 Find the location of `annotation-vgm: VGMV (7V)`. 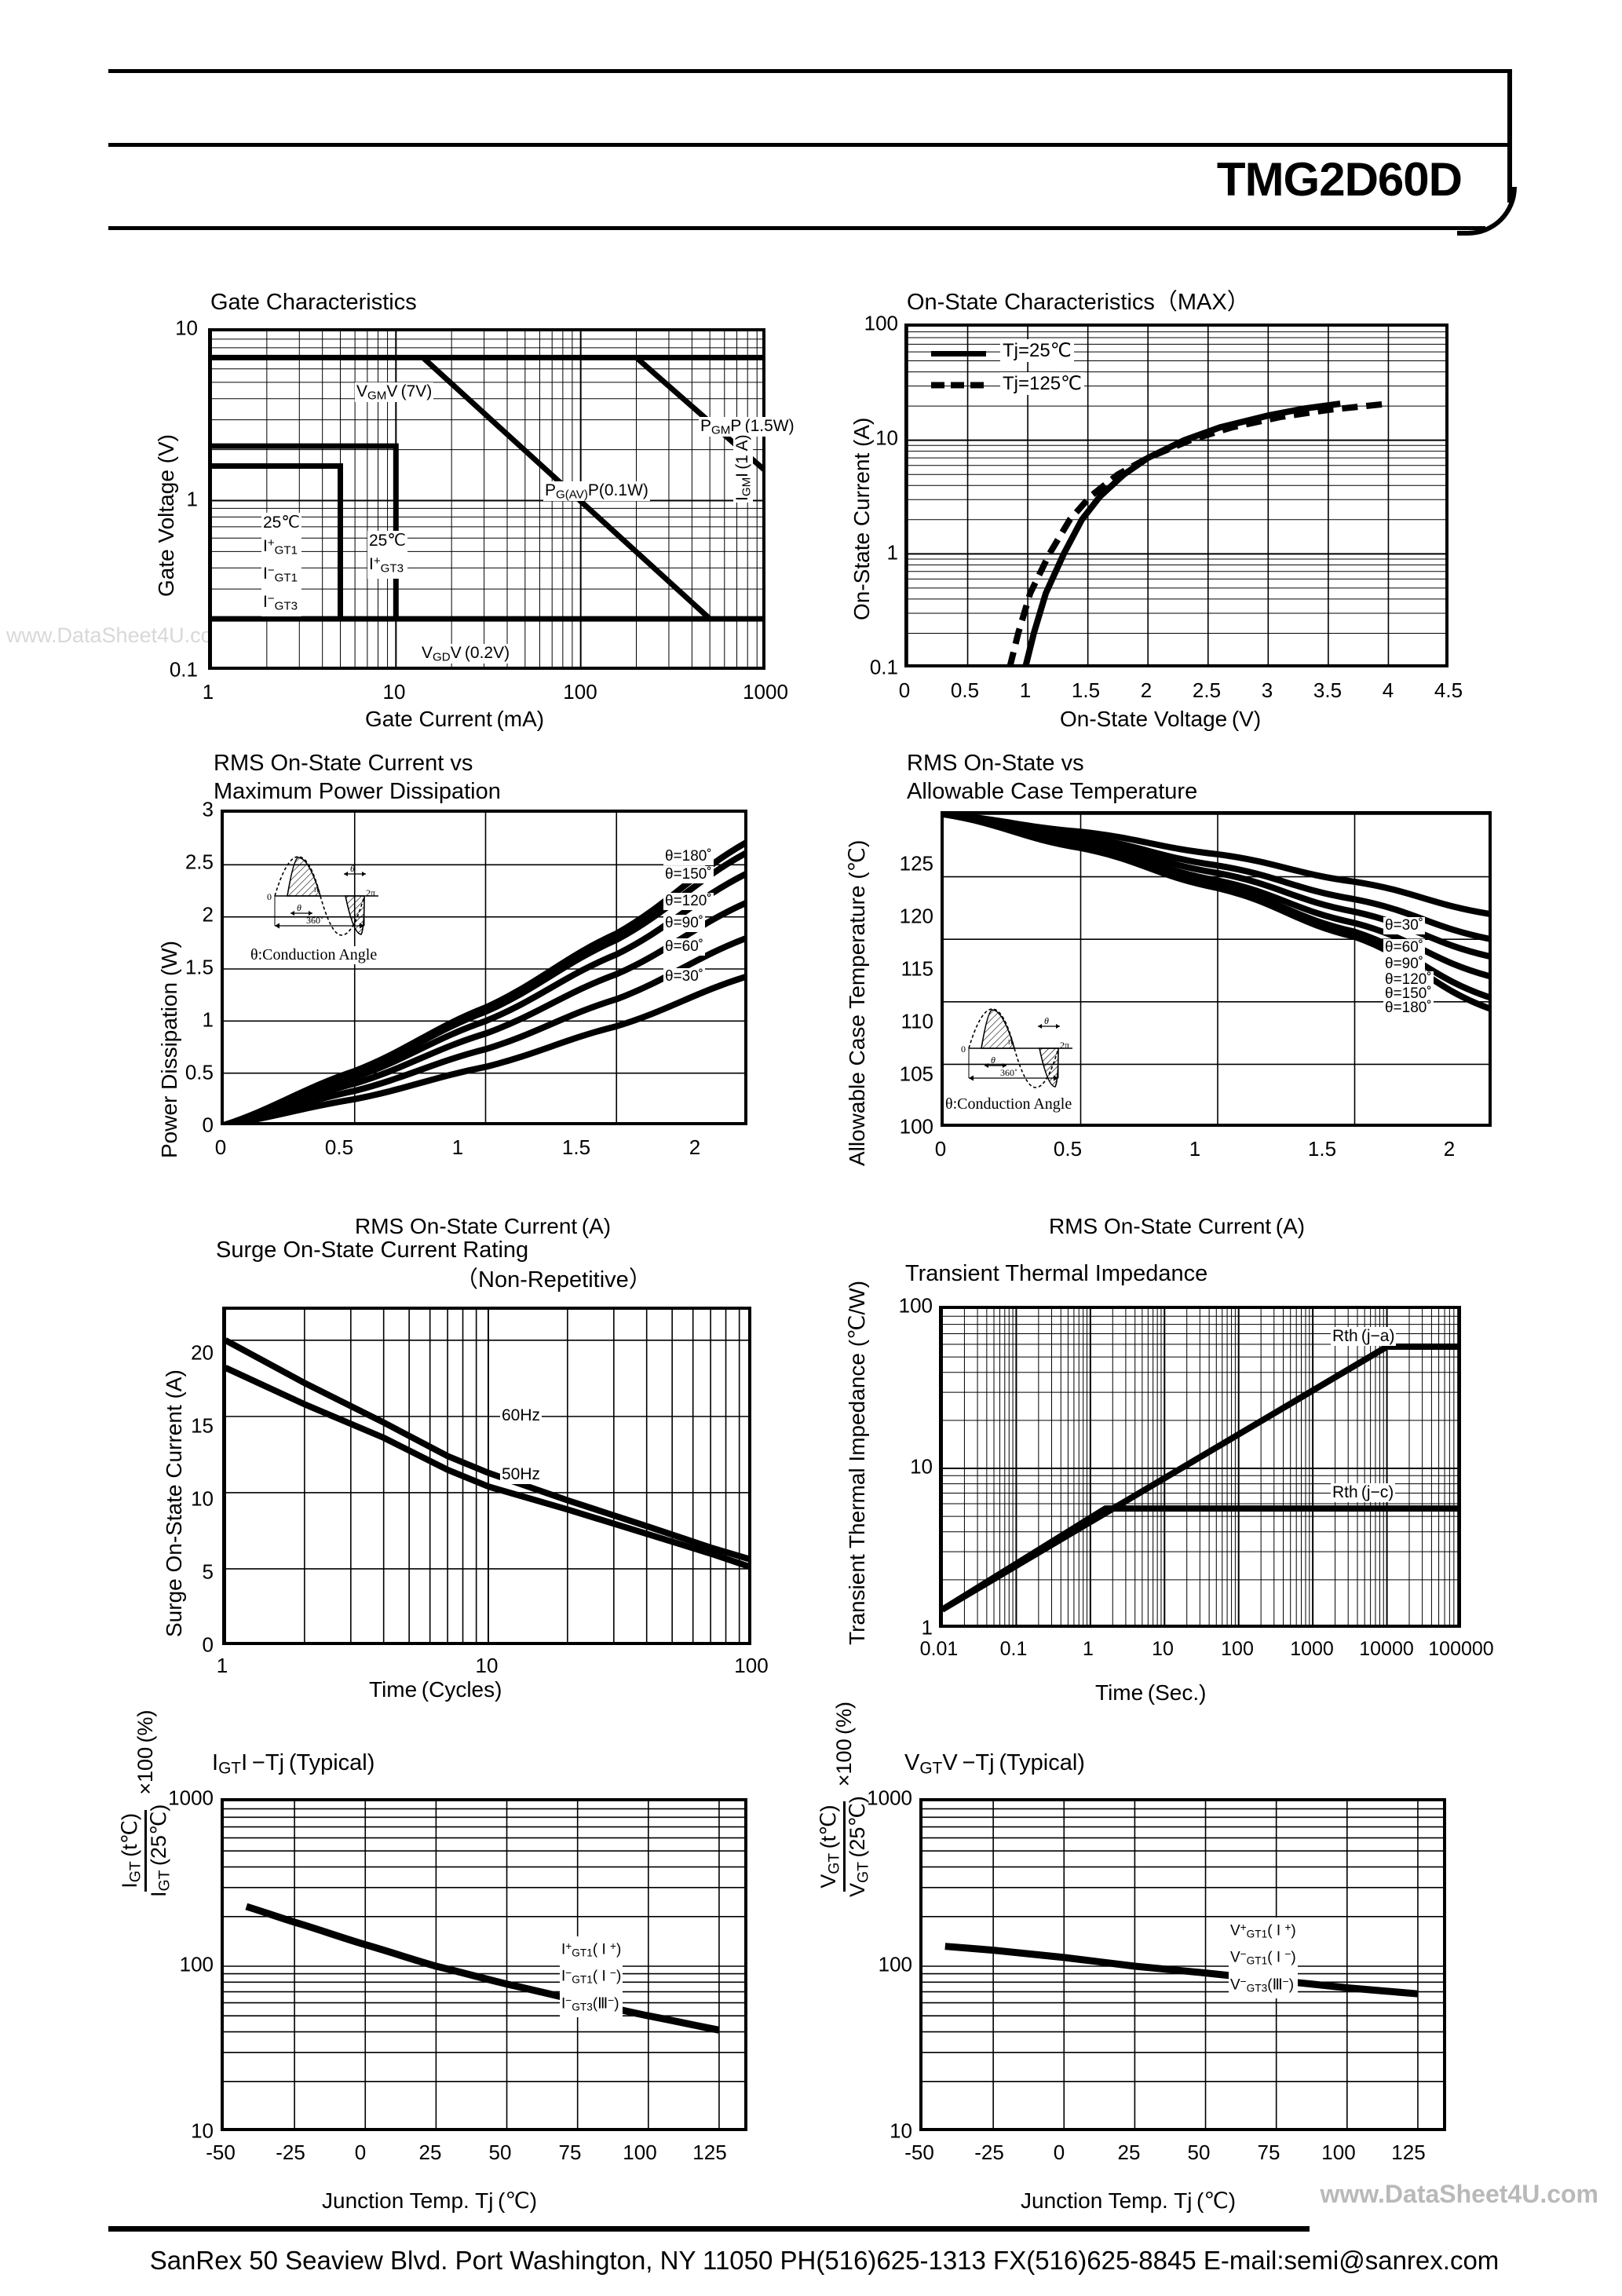

annotation-vgm: VGMV (7V) is located at coordinates (394, 393).